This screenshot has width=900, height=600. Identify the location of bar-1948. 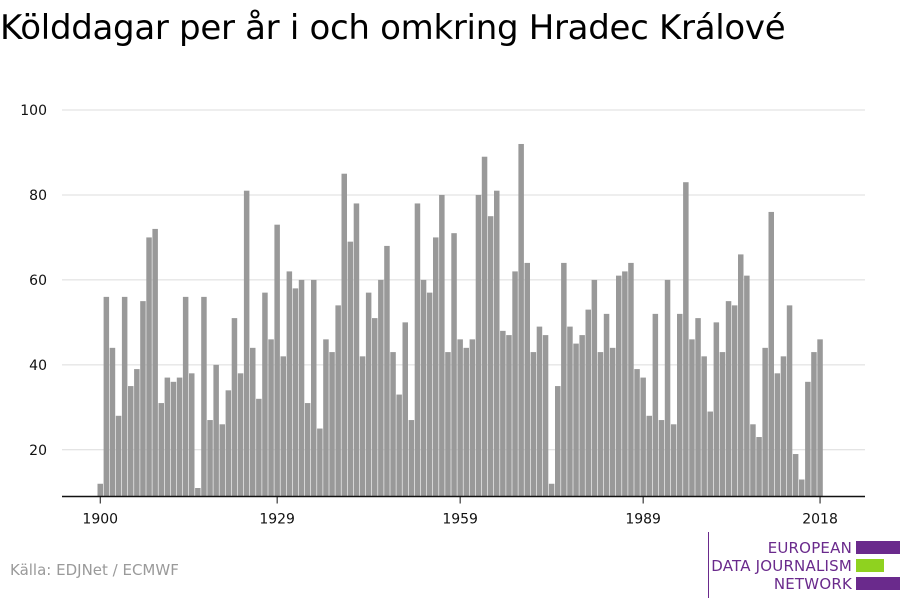
(393, 424).